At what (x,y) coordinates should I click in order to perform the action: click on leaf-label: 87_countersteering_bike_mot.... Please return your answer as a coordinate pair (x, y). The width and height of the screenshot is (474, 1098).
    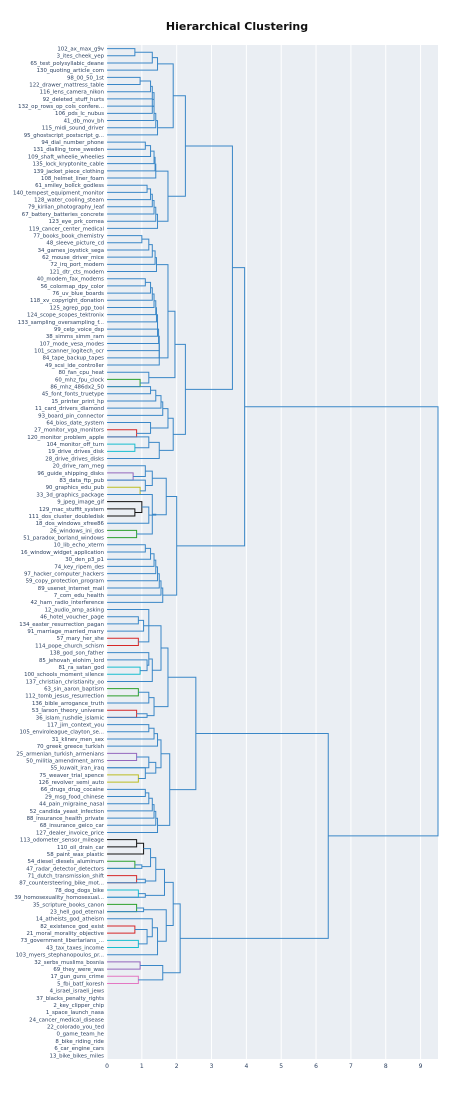
    Looking at the image, I should click on (61, 884).